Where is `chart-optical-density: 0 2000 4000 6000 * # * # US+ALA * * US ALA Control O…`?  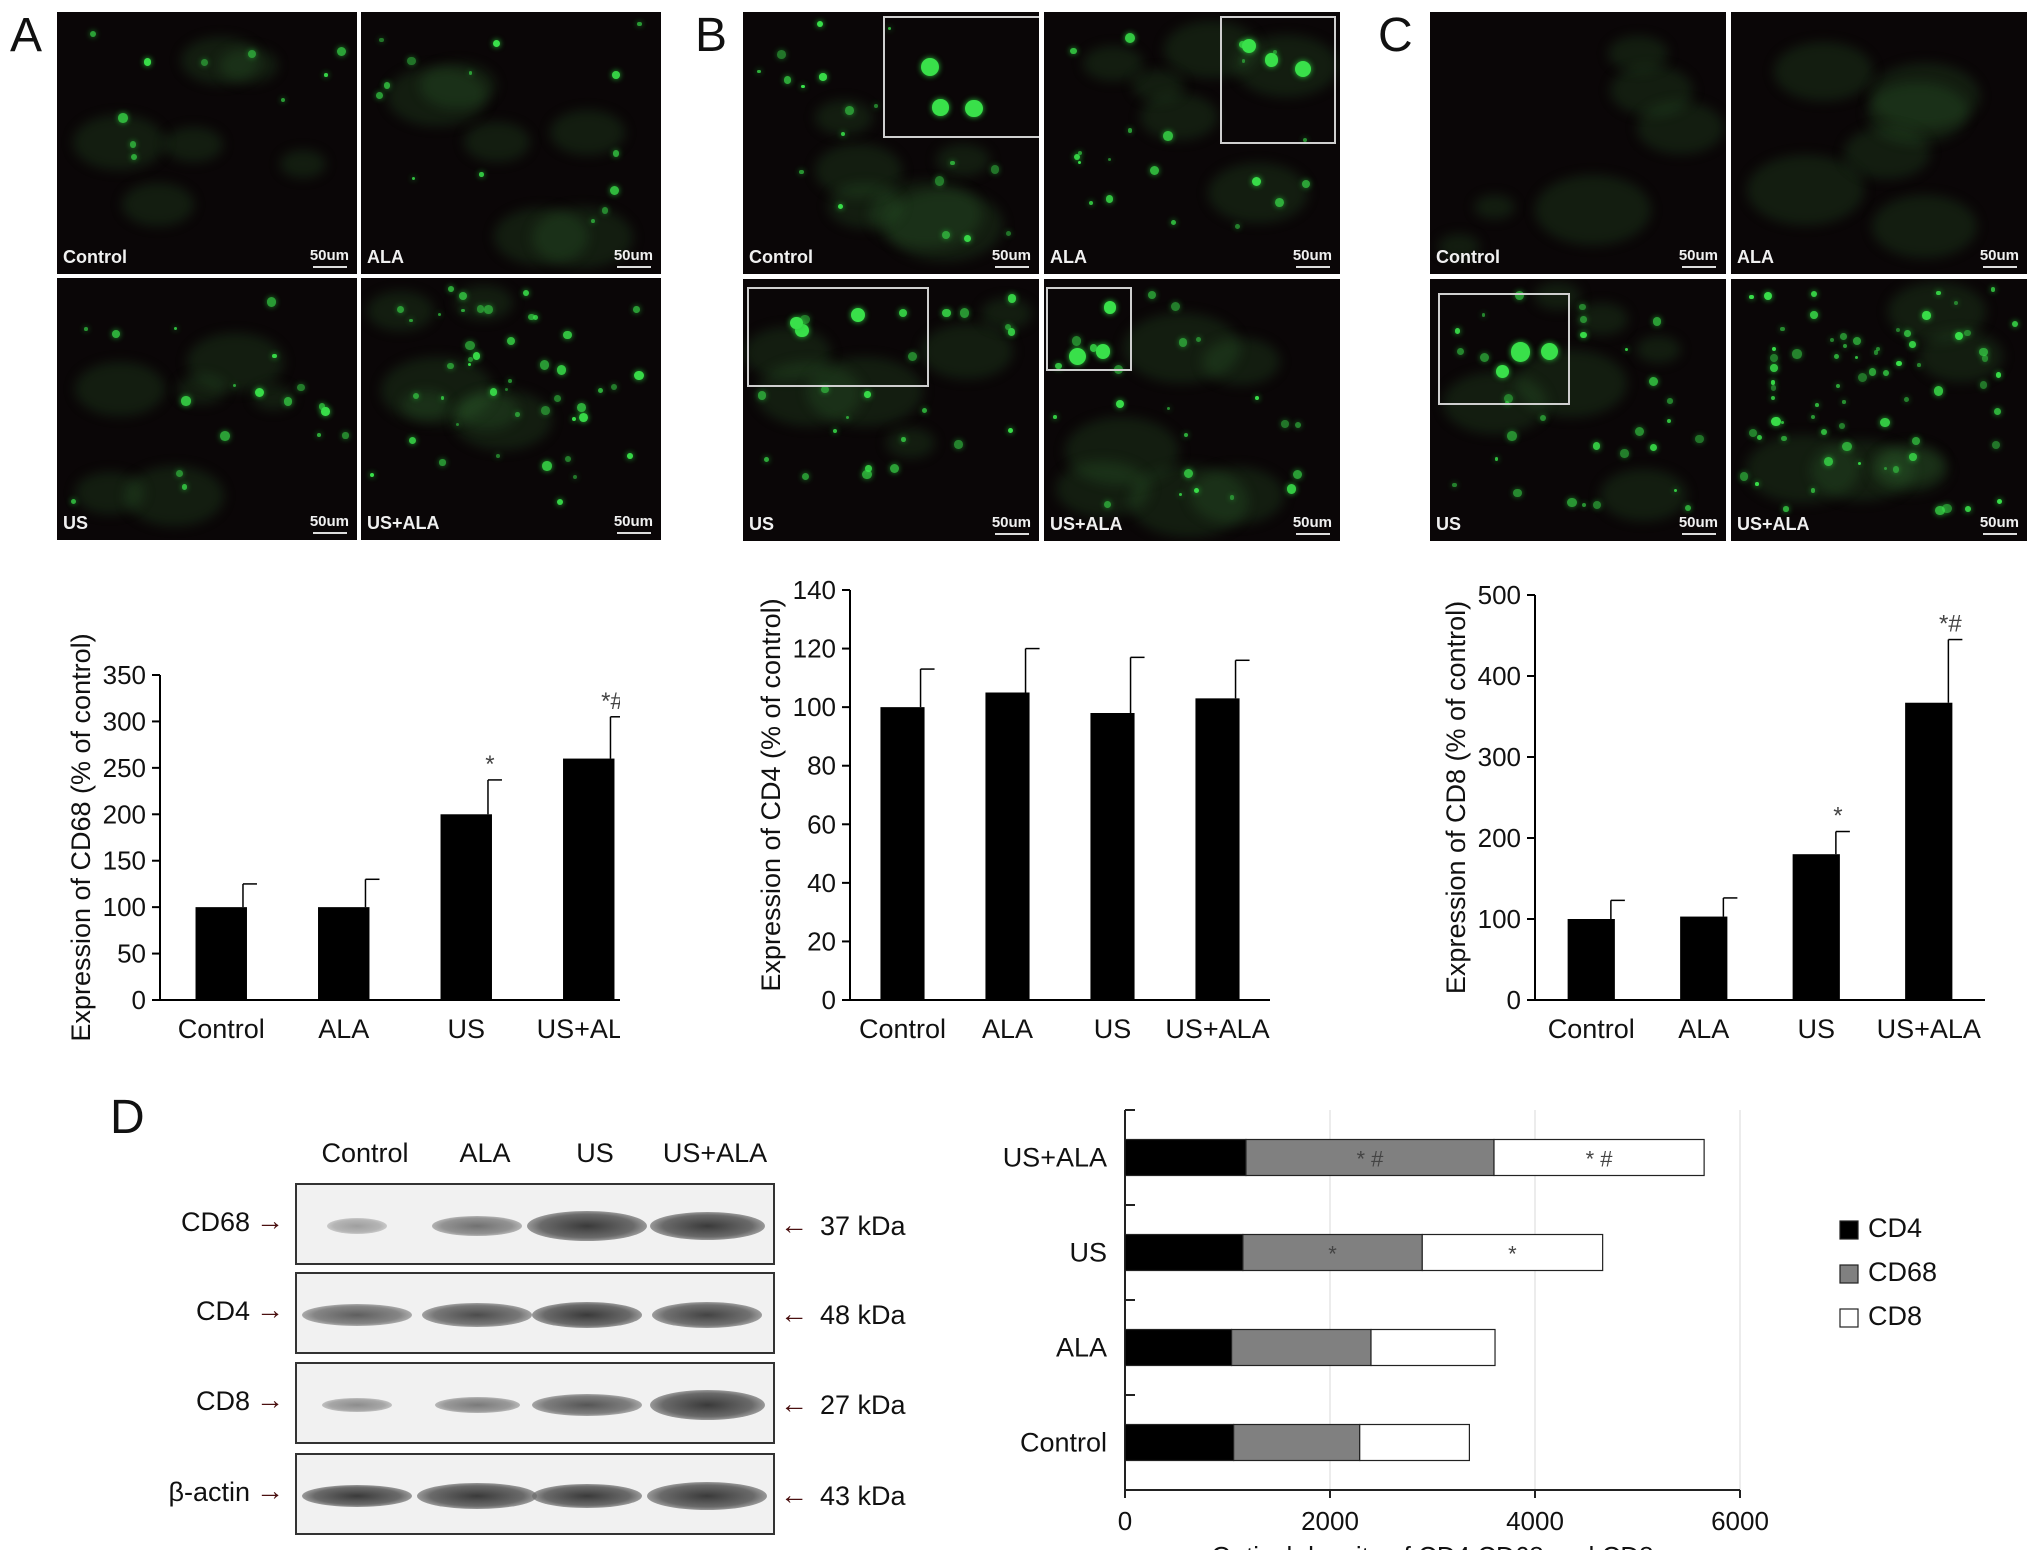
chart-optical-density: 0 2000 4000 6000 * # * # US+ALA * * US ALA Control O… is located at coordinates (1470, 1329).